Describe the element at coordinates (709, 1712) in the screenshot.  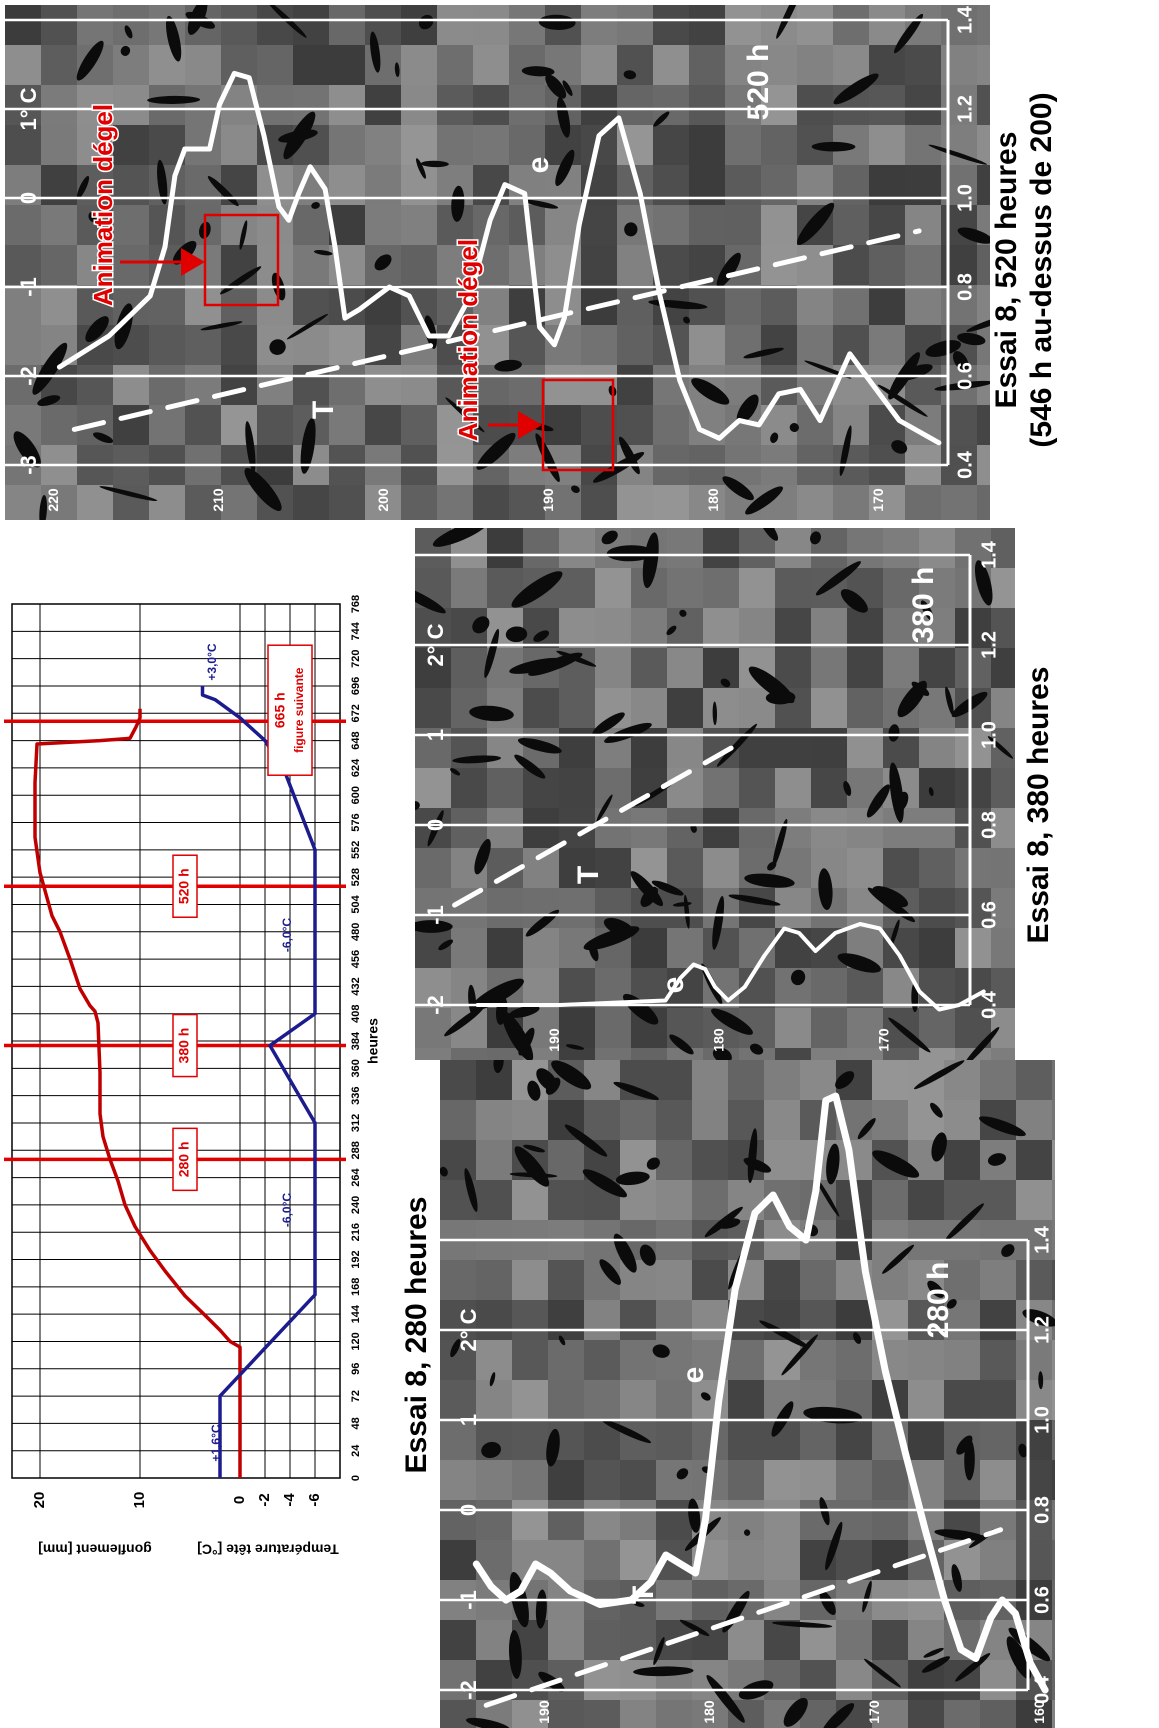
I see `depth-tick-label: 180` at that location.